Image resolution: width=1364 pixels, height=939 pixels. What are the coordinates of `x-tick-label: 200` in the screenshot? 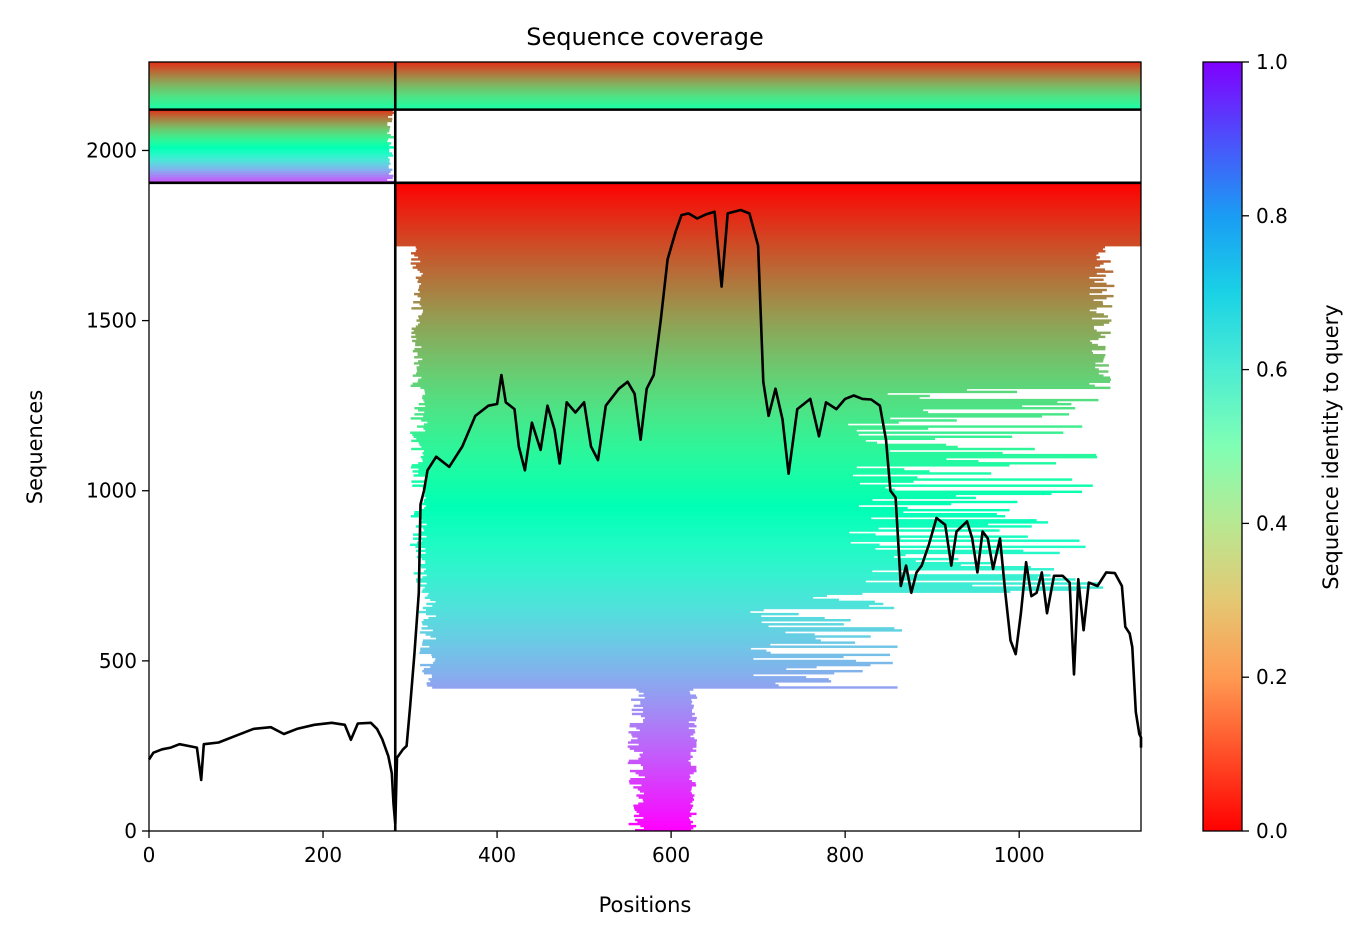 It's located at (323, 855).